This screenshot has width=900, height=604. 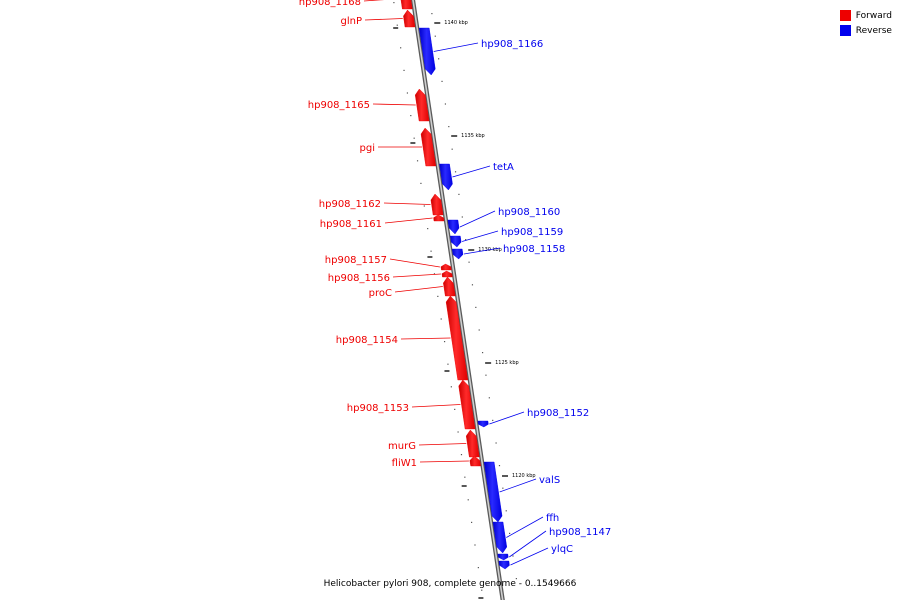 I want to click on gene-arrow-ylqC, so click(x=504, y=565).